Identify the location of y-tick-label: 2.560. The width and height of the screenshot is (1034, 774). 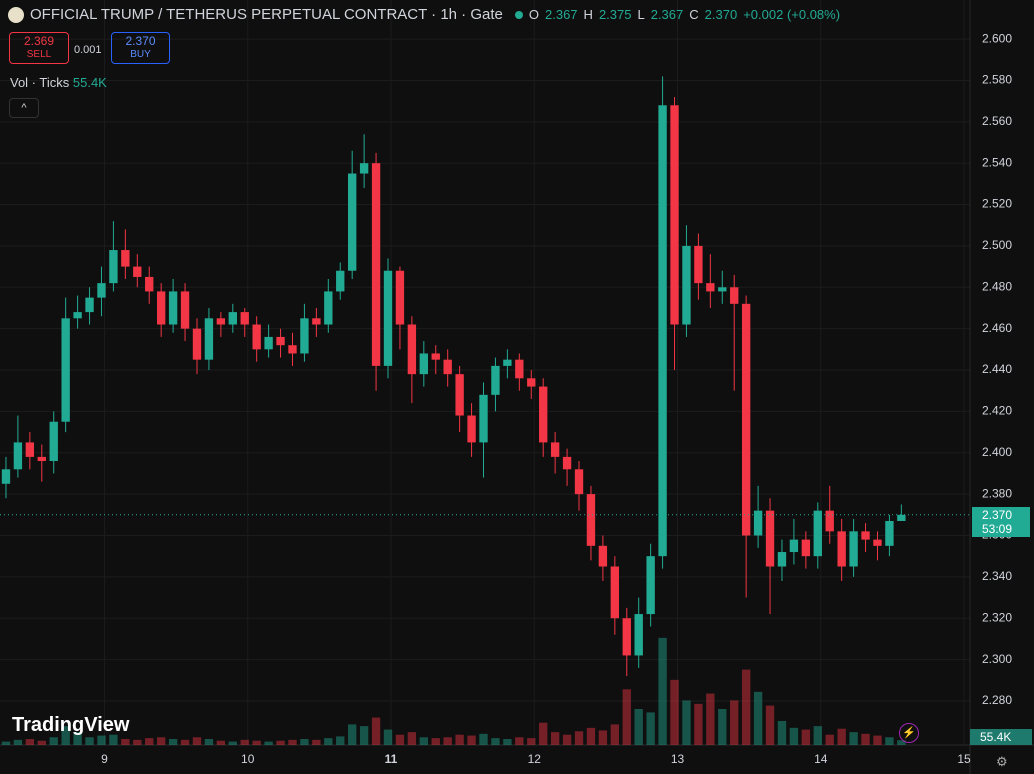
(997, 121).